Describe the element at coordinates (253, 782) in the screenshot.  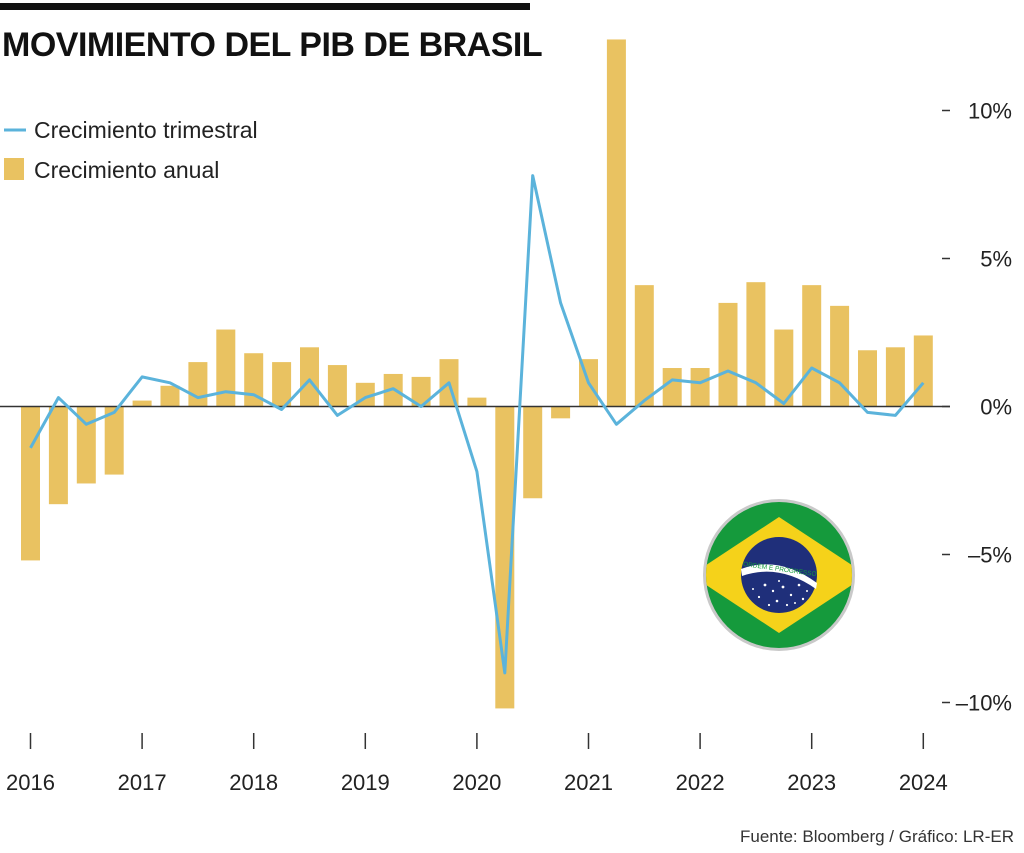
I see `x-tick-label: 2018` at that location.